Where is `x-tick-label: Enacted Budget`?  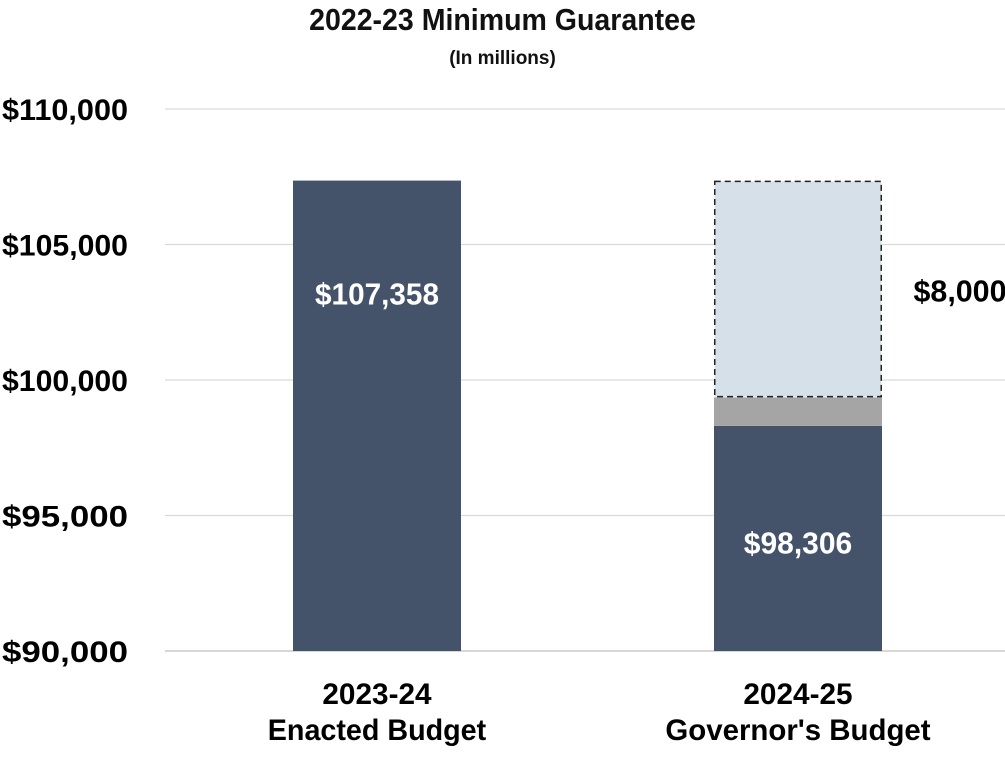 x-tick-label: Enacted Budget is located at coordinates (377, 730).